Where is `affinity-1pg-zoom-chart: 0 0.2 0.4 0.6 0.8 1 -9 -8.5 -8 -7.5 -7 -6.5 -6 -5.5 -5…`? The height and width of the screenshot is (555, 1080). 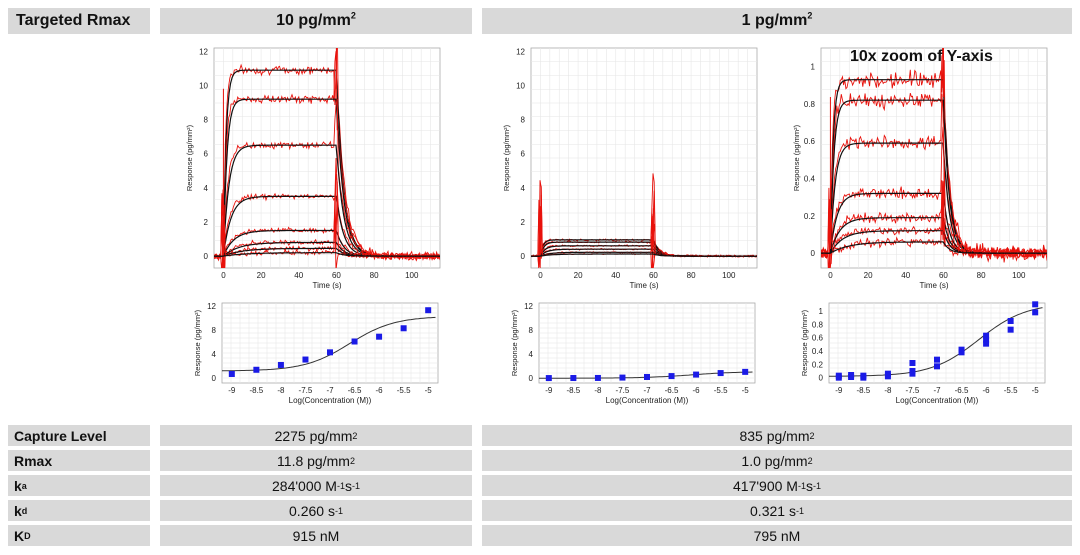
affinity-1pg-zoom-chart: 0 0.2 0.4 0.6 0.8 1 -9 -8.5 -8 -7.5 -7 -6.5 -6 -5.5 -5… is located at coordinates (923, 353).